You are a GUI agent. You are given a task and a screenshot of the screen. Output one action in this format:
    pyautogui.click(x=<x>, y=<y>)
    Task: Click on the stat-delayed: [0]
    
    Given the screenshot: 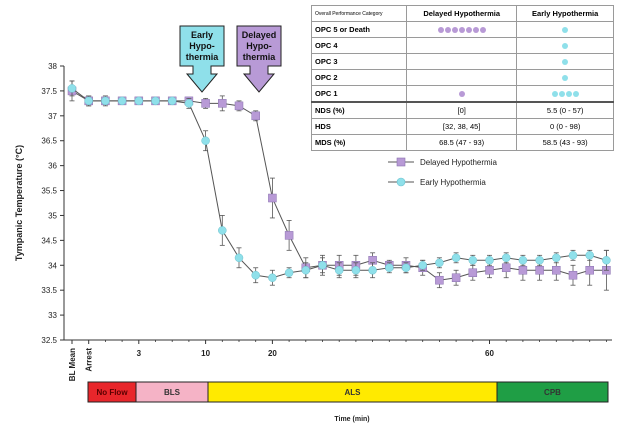 What is the action you would take?
    pyautogui.click(x=461, y=110)
    